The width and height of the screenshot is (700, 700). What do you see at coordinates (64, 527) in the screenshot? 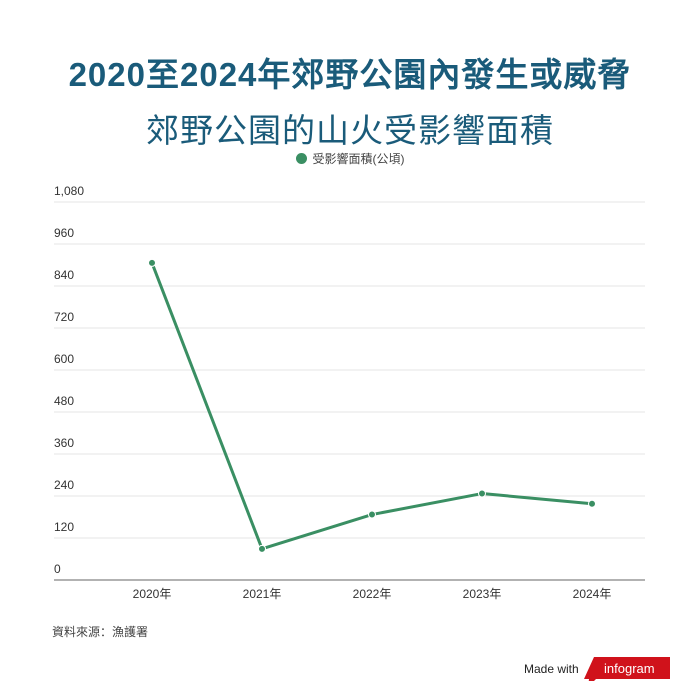
I see `y-tick-label: 120` at bounding box center [64, 527].